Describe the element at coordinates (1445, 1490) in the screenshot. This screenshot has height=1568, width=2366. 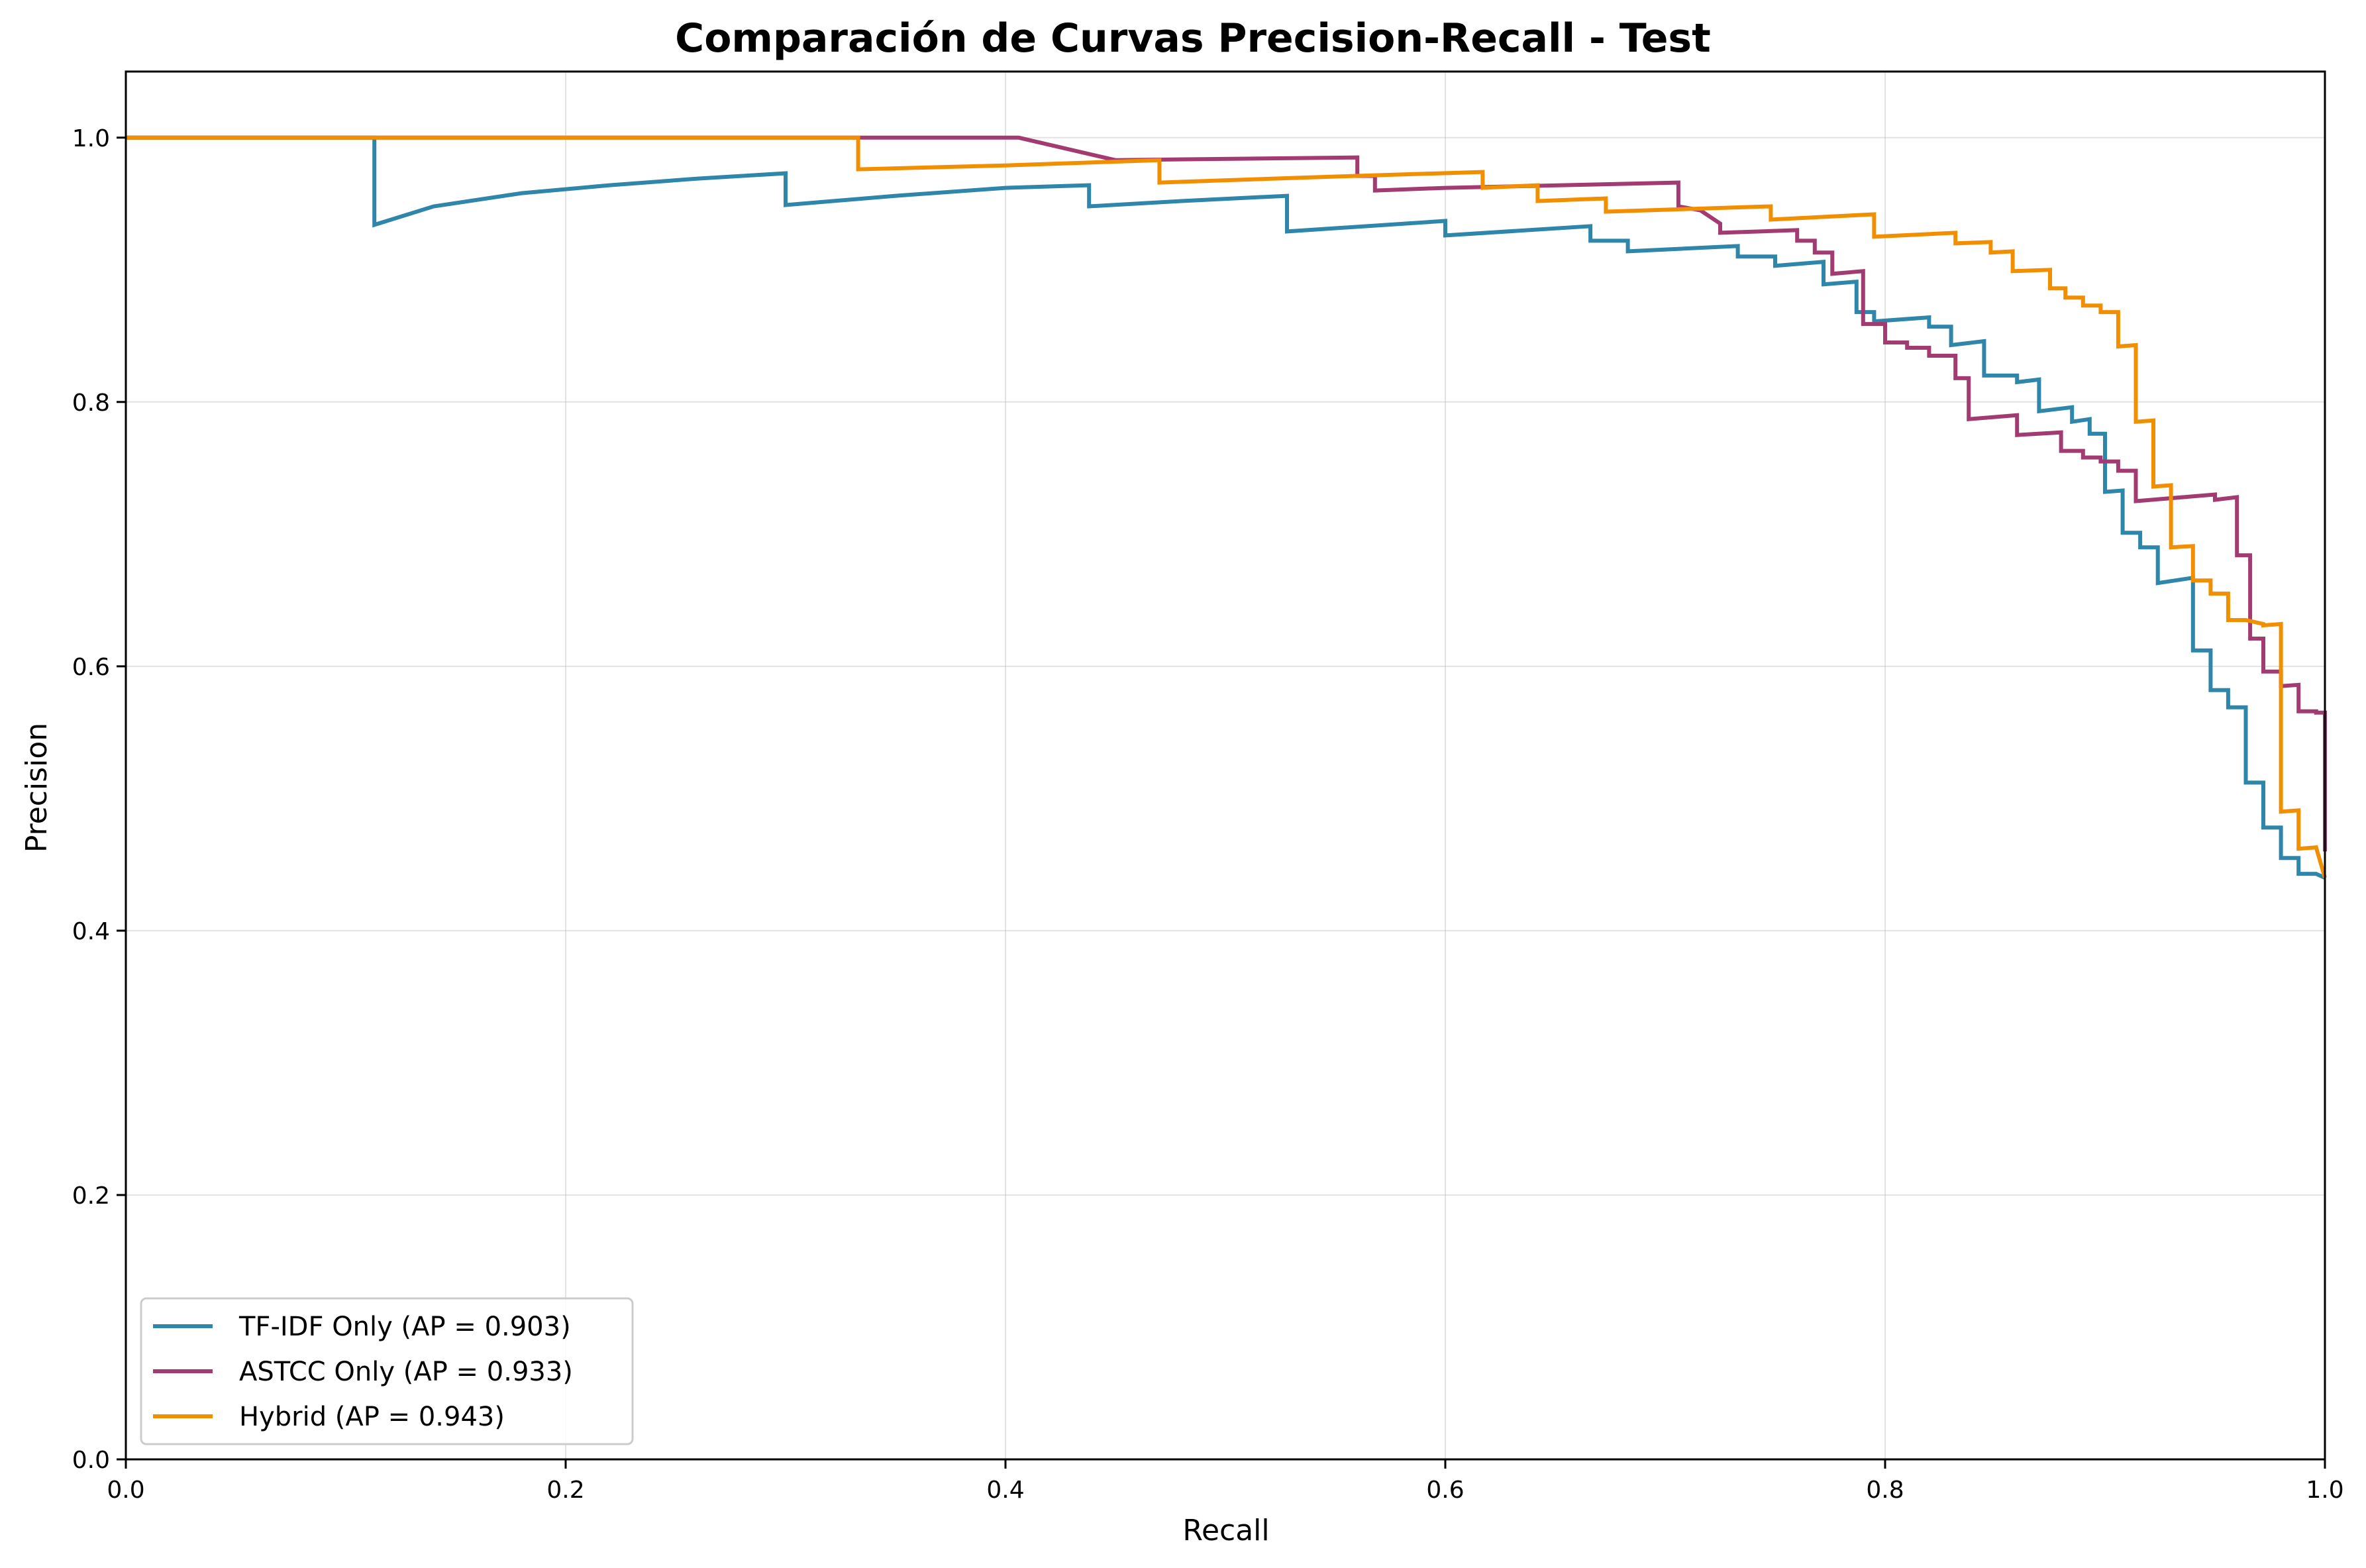
I see `x-tick-label: 0.6` at that location.